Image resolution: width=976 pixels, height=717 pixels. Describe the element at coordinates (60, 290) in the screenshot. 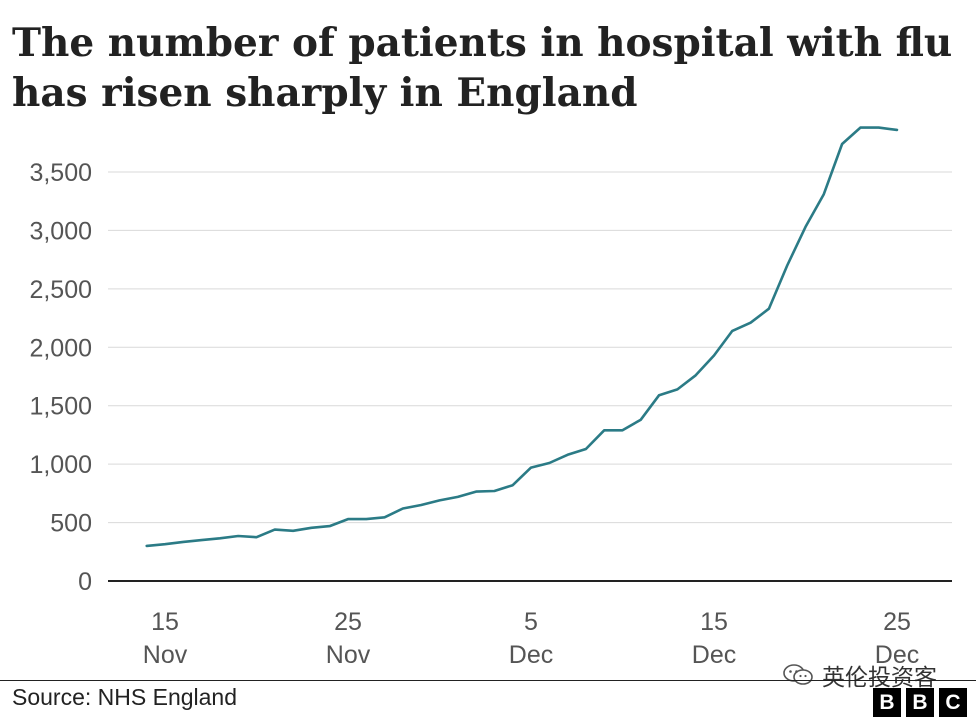

I see `y-tick-label: 2,500` at that location.